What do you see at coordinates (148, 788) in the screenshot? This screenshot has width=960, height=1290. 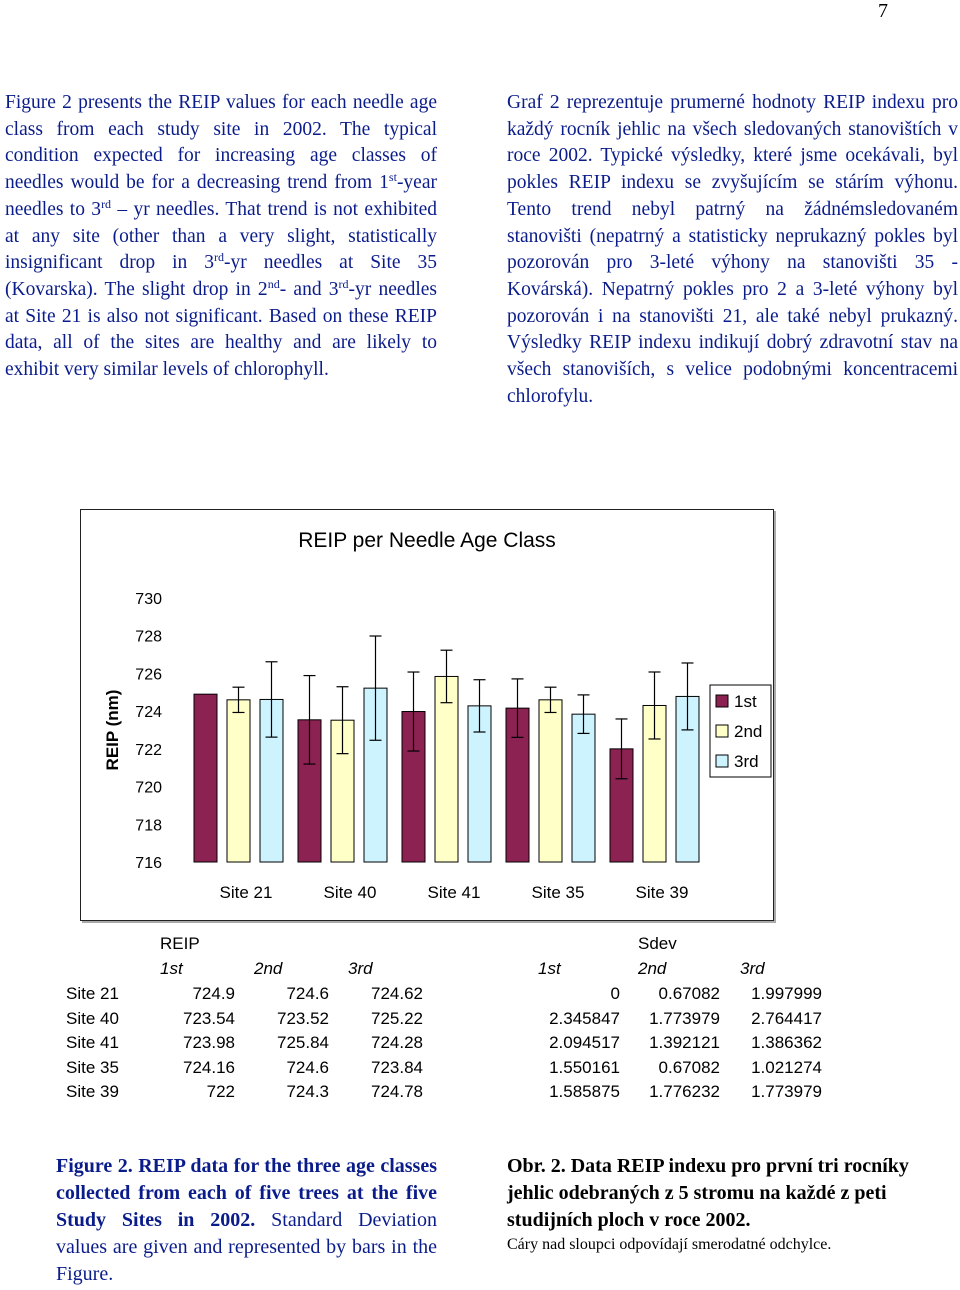 I see `y-tick-label: 720` at bounding box center [148, 788].